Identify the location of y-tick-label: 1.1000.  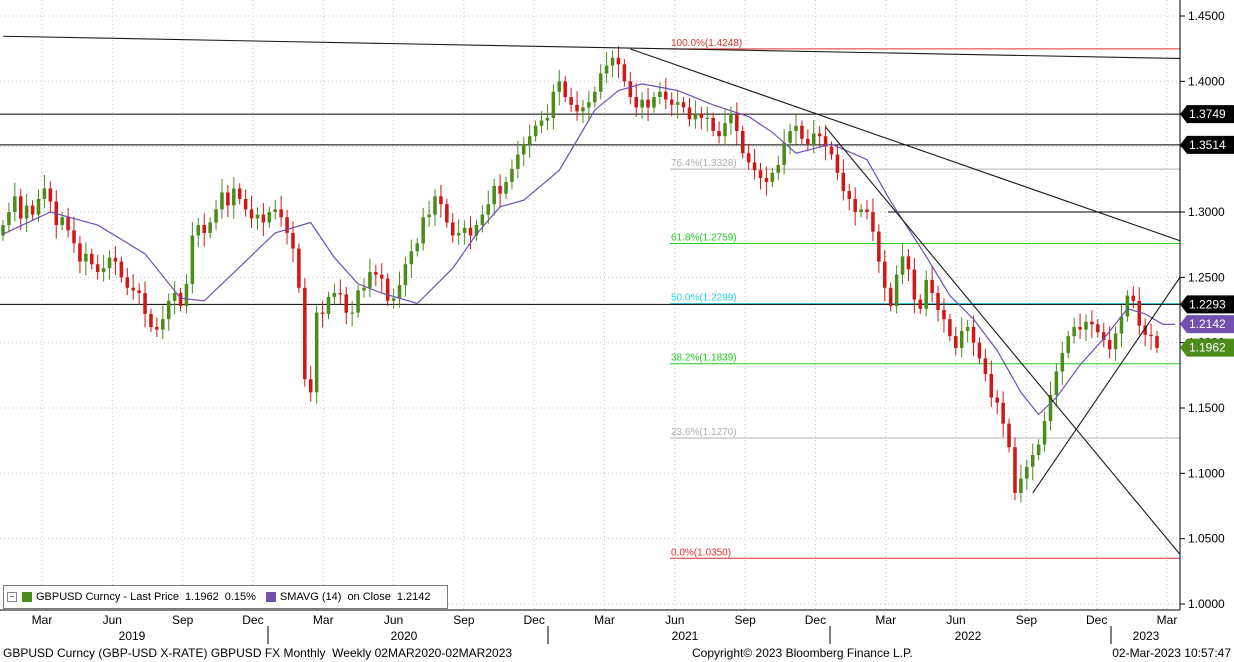
(1206, 473).